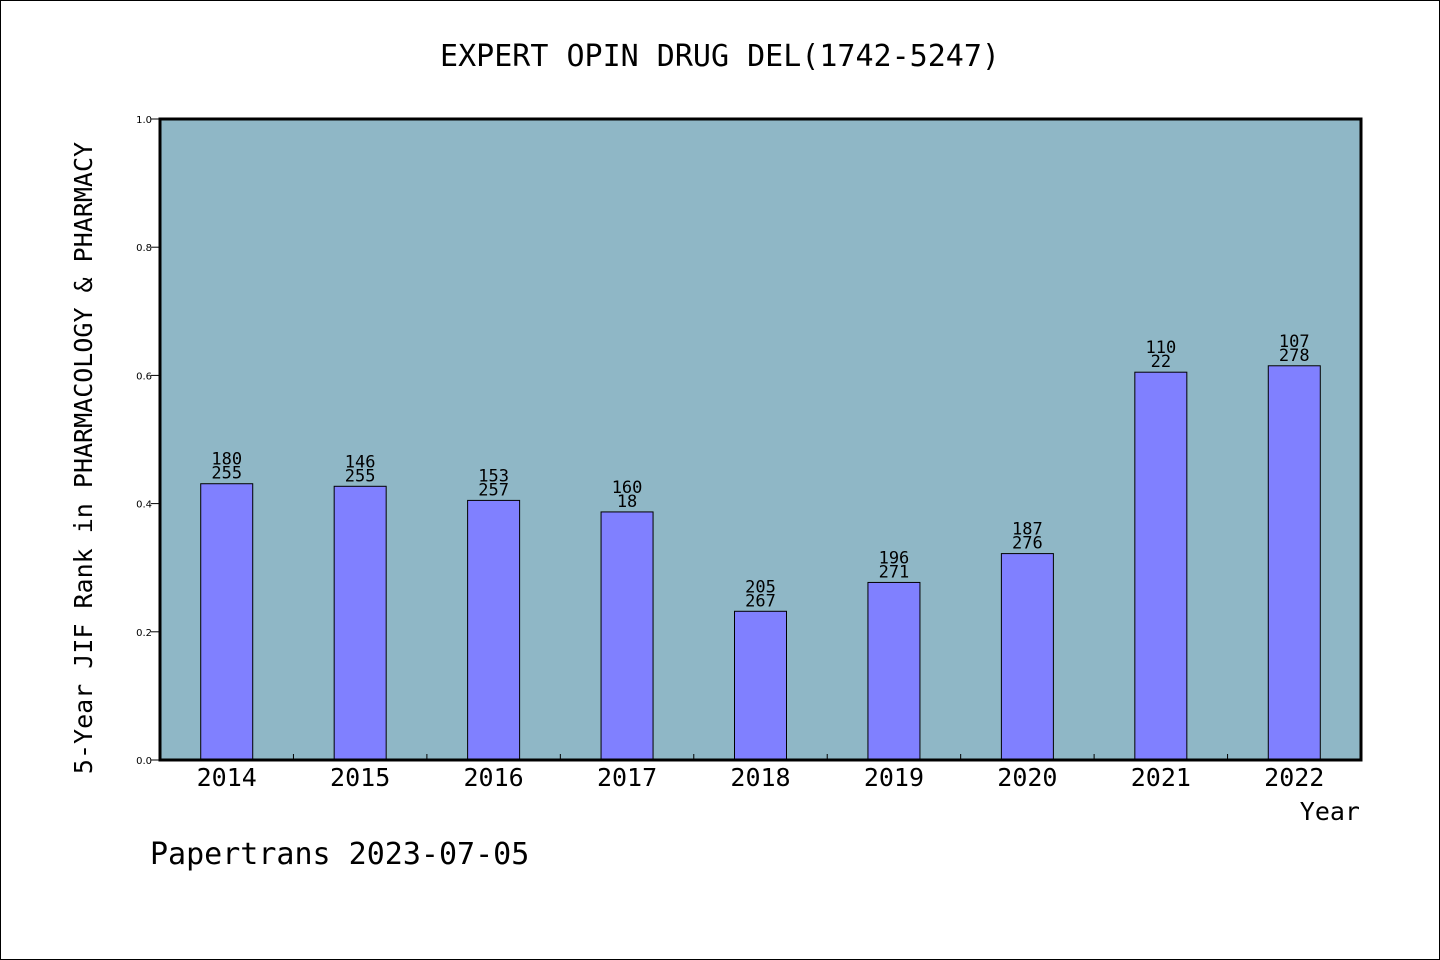 The height and width of the screenshot is (960, 1440). I want to click on x-tick-label: 2015, so click(360, 777).